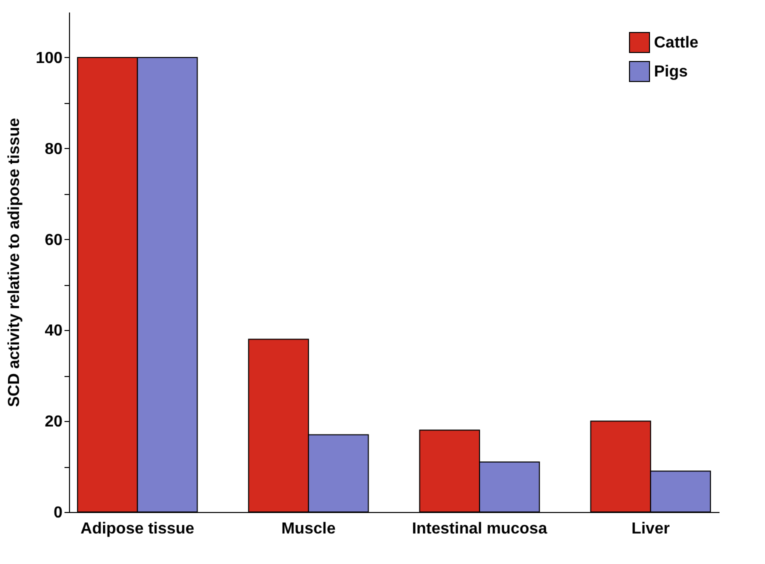  What do you see at coordinates (308, 529) in the screenshot?
I see `x-tick-label: Muscle` at bounding box center [308, 529].